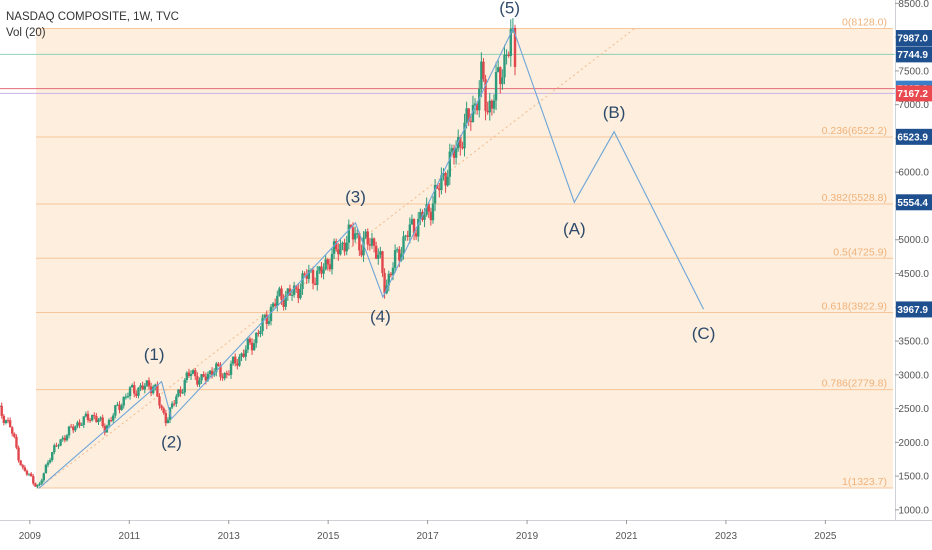 The image size is (932, 550). Describe the element at coordinates (854, 131) in the screenshot. I see `fib-level-label: 0.236(6522.2)` at that location.